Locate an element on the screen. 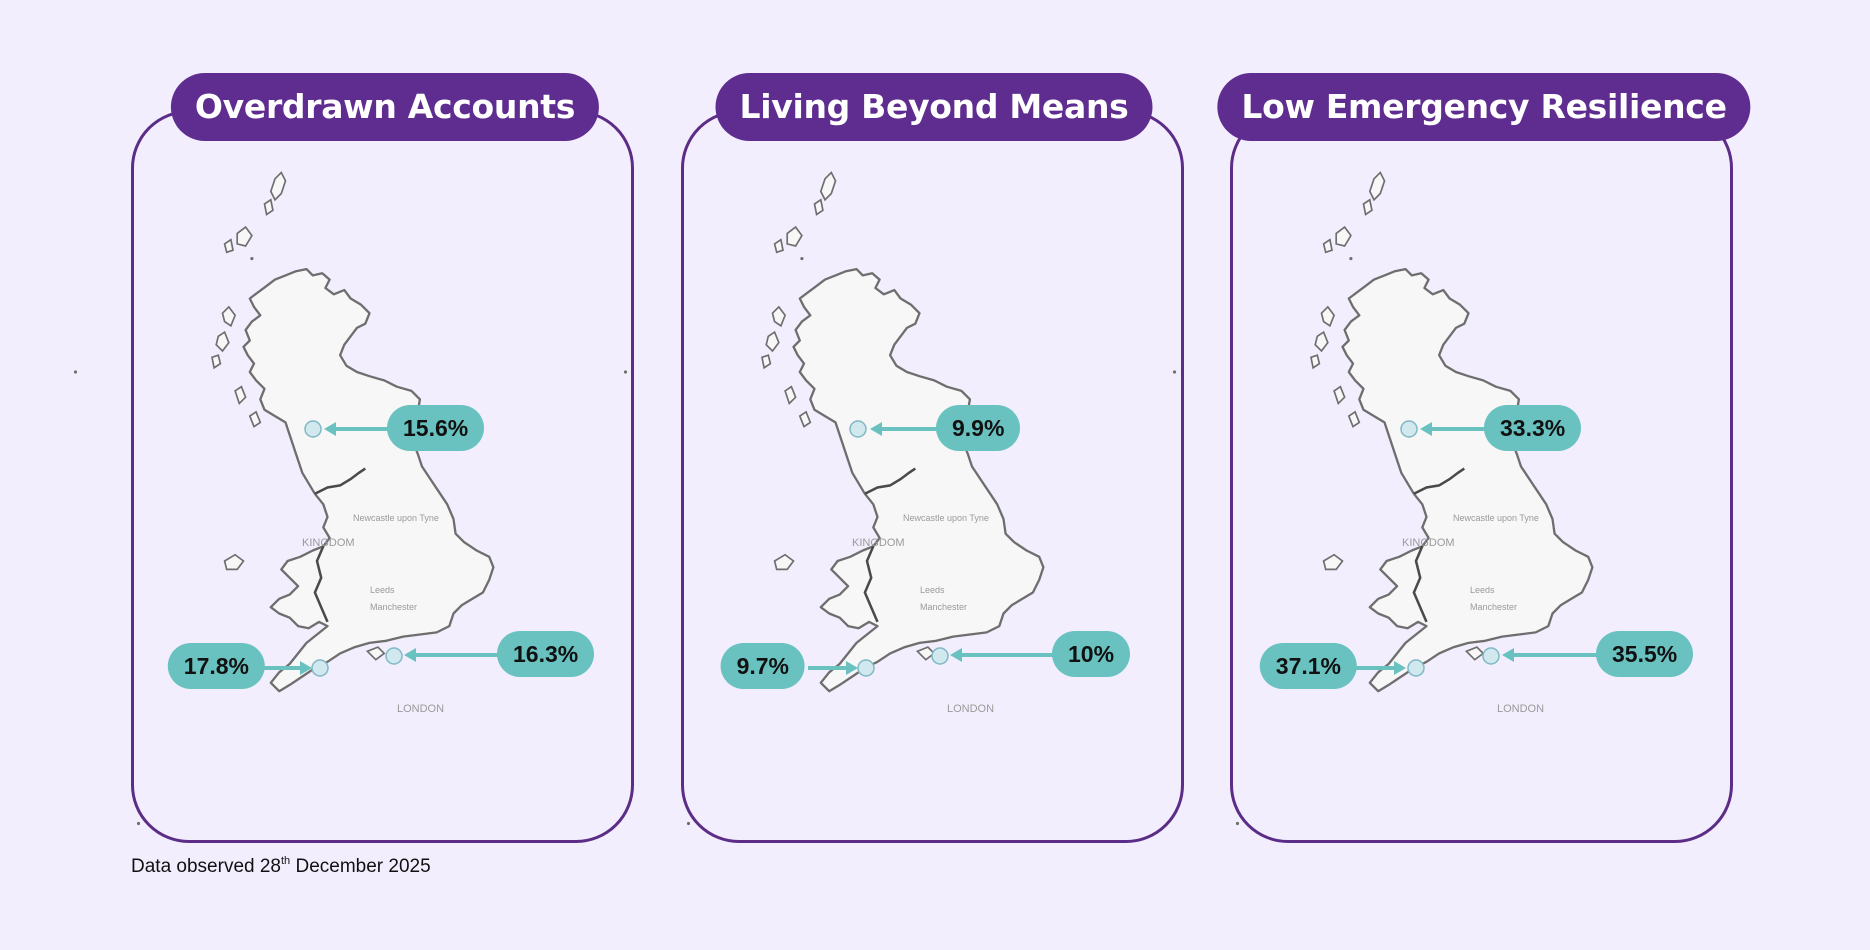  footnote-prefix: Data observed 28 is located at coordinates (206, 866).